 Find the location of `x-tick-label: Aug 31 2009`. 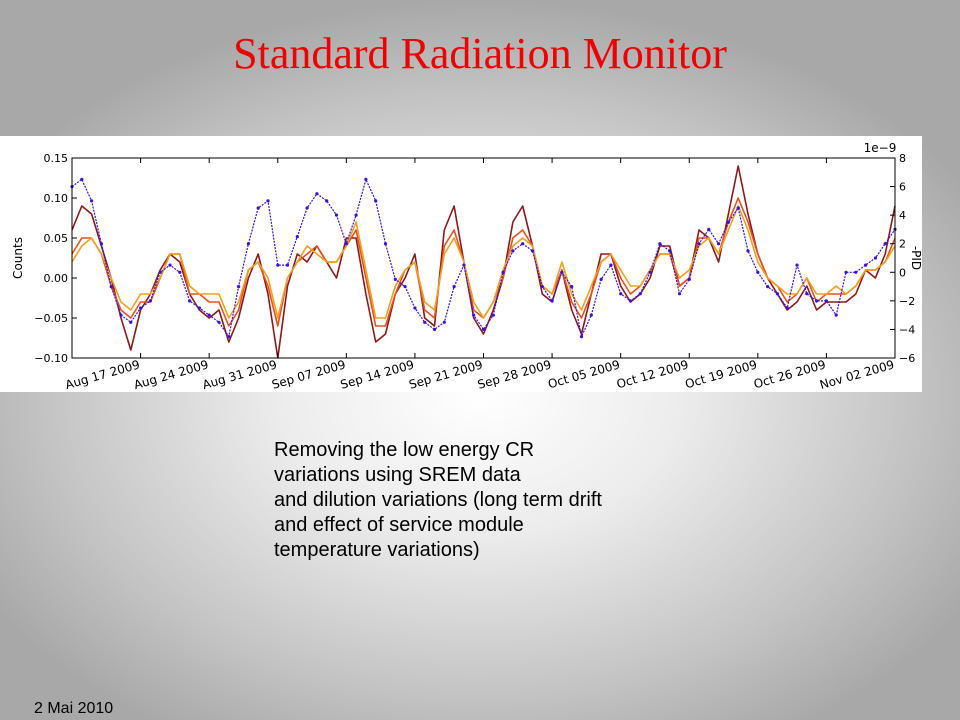

x-tick-label: Aug 31 2009 is located at coordinates (240, 374).